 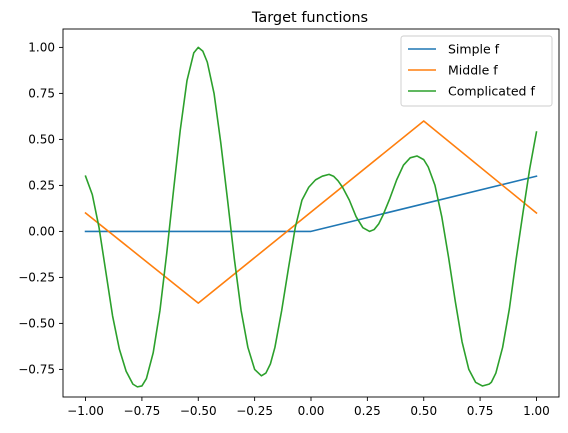 I want to click on x-tick-label: 0.75, so click(x=480, y=411).